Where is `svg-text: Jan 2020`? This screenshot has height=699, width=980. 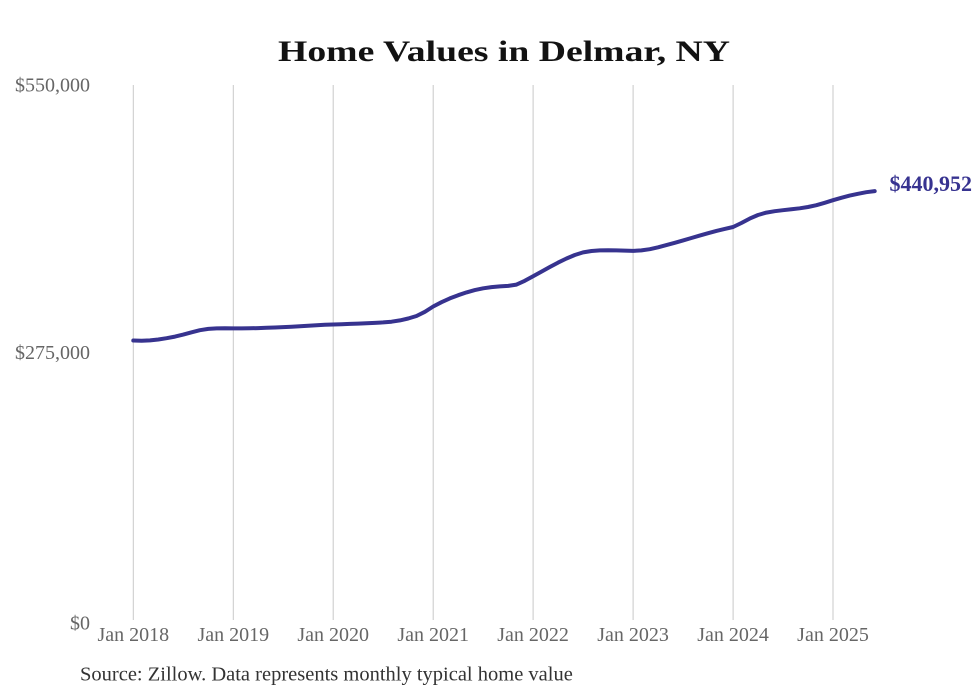 svg-text: Jan 2020 is located at coordinates (333, 635).